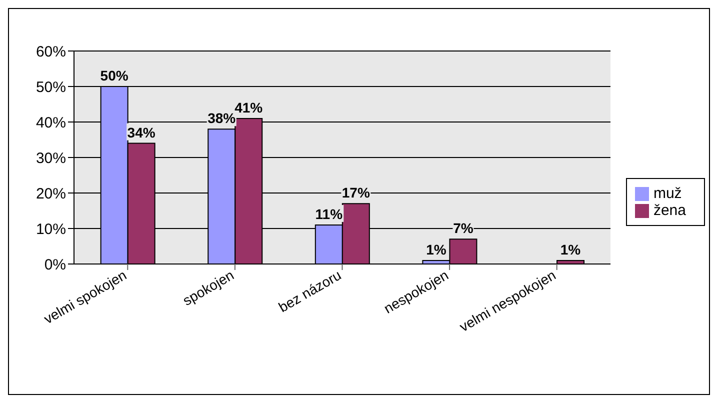 This screenshot has height=403, width=719. I want to click on data-label: 50%, so click(114, 76).